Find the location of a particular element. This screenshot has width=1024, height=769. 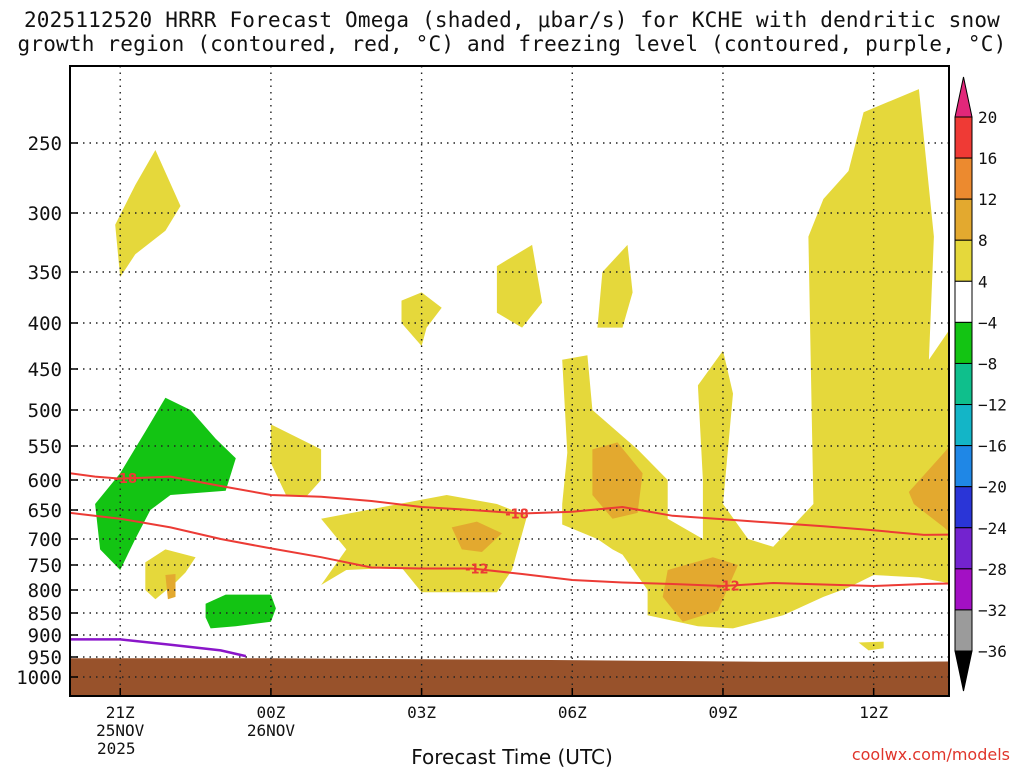

colorbar-label-1: 16 is located at coordinates (987, 158).